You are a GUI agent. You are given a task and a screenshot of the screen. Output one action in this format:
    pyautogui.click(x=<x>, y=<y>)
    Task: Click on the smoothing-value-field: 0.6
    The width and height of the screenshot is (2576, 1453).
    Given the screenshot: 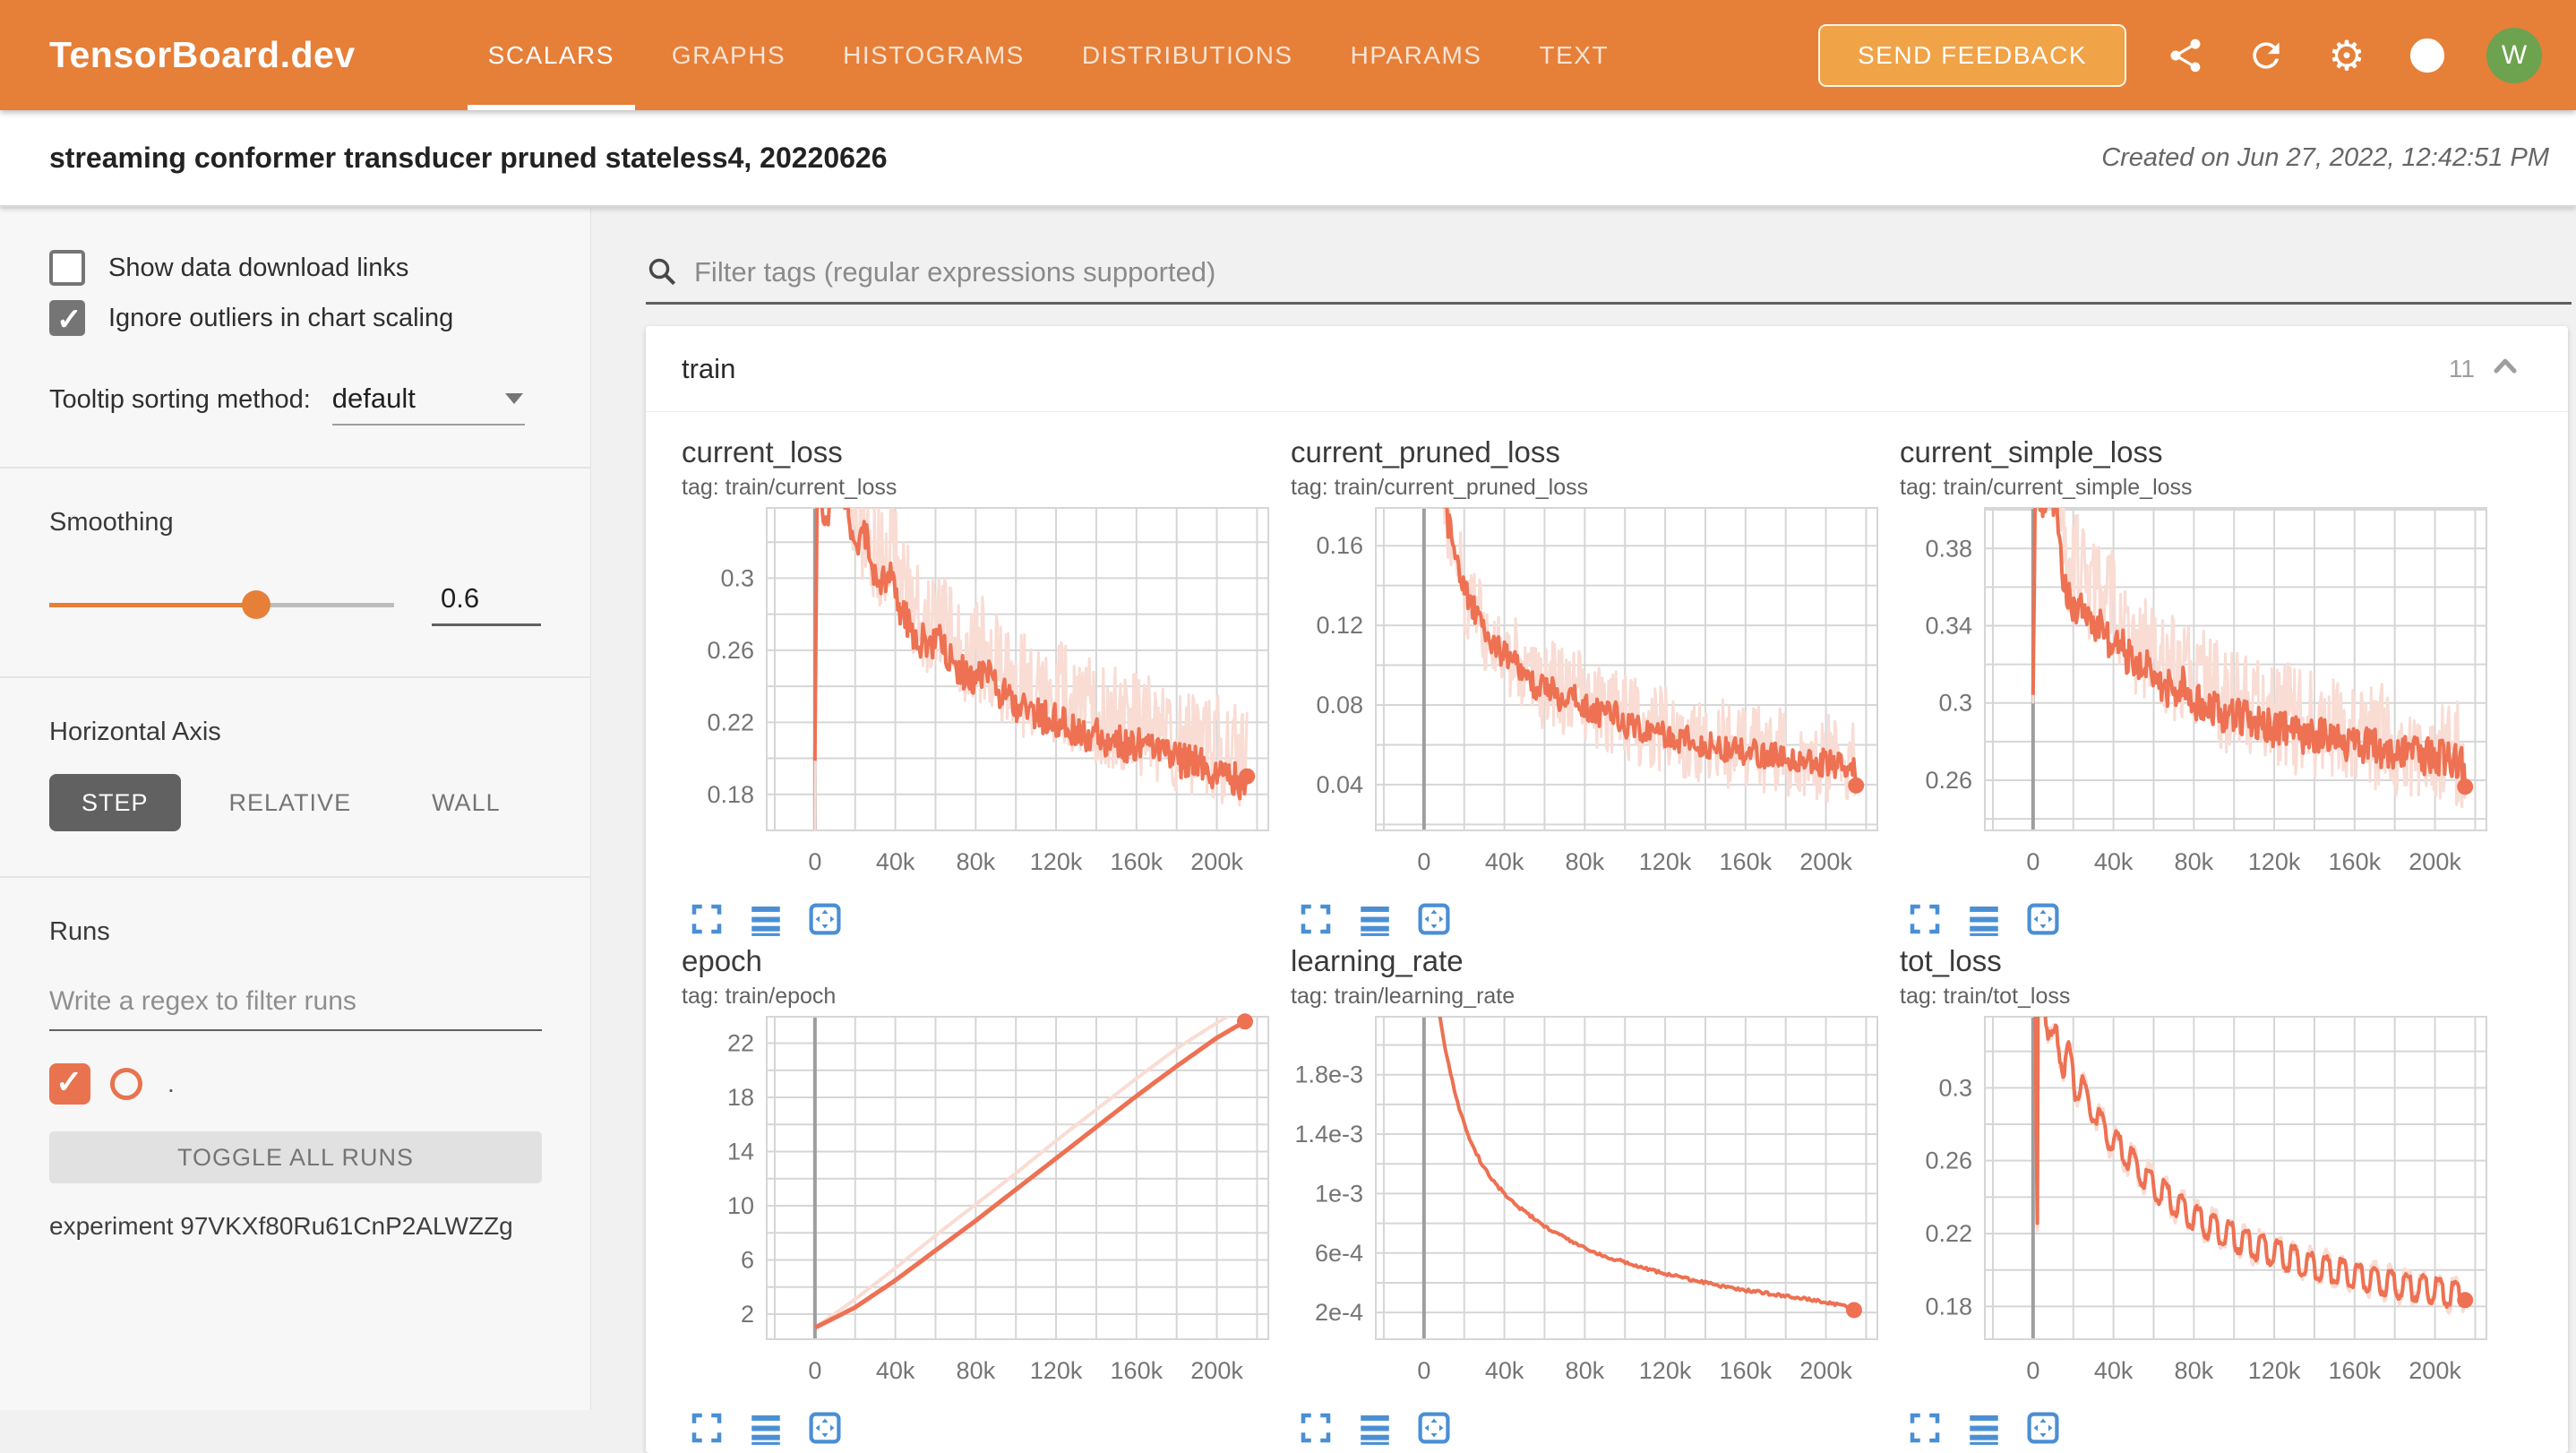 What is the action you would take?
    pyautogui.click(x=486, y=604)
    